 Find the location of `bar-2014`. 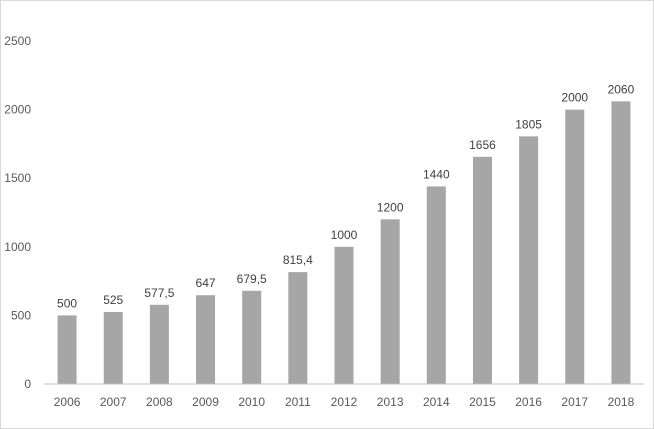

bar-2014 is located at coordinates (436, 285).